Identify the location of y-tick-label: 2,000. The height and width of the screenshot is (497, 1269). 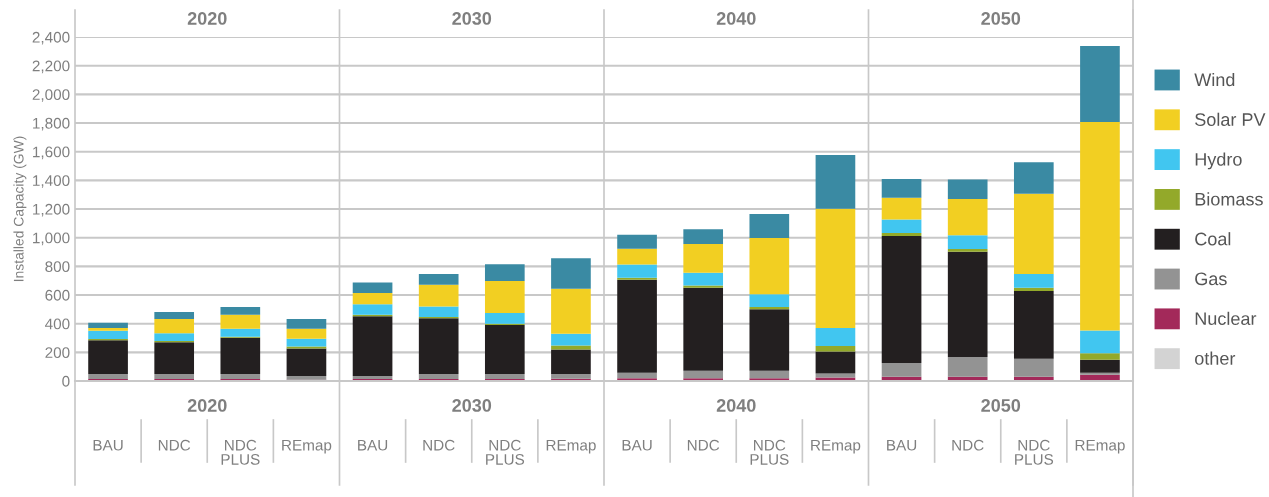
(51, 95).